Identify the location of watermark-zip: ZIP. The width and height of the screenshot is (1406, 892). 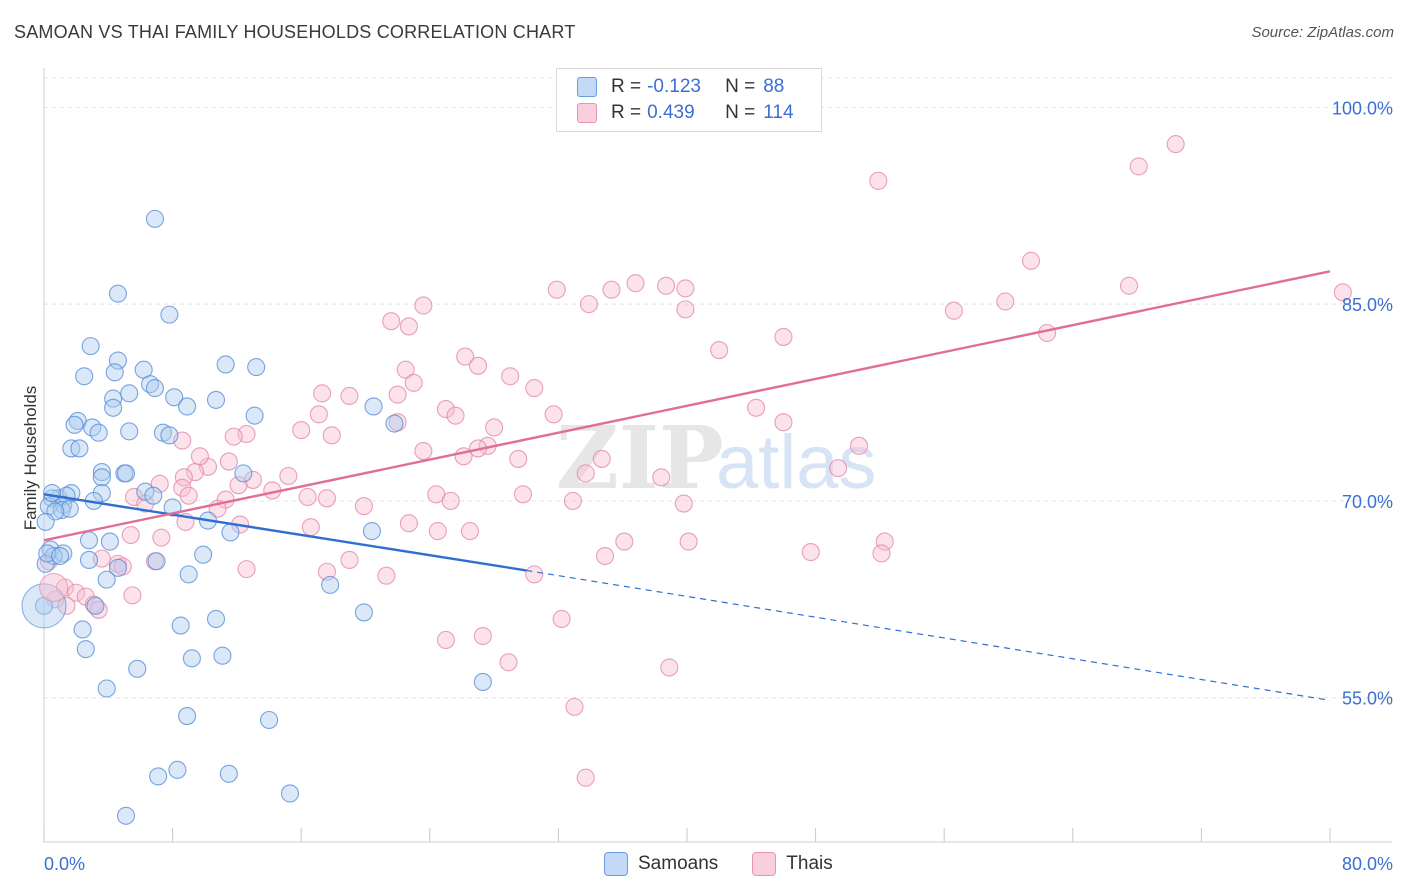
(640, 458).